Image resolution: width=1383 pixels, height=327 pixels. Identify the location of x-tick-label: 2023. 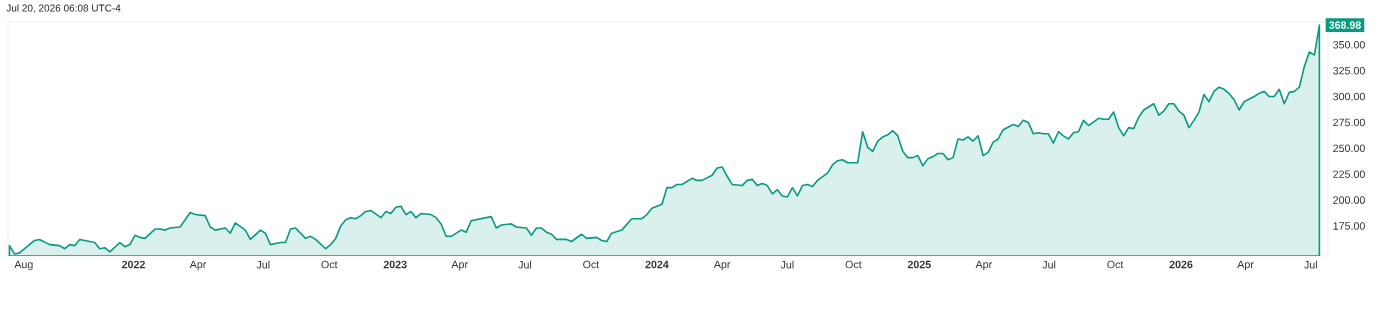
(395, 264).